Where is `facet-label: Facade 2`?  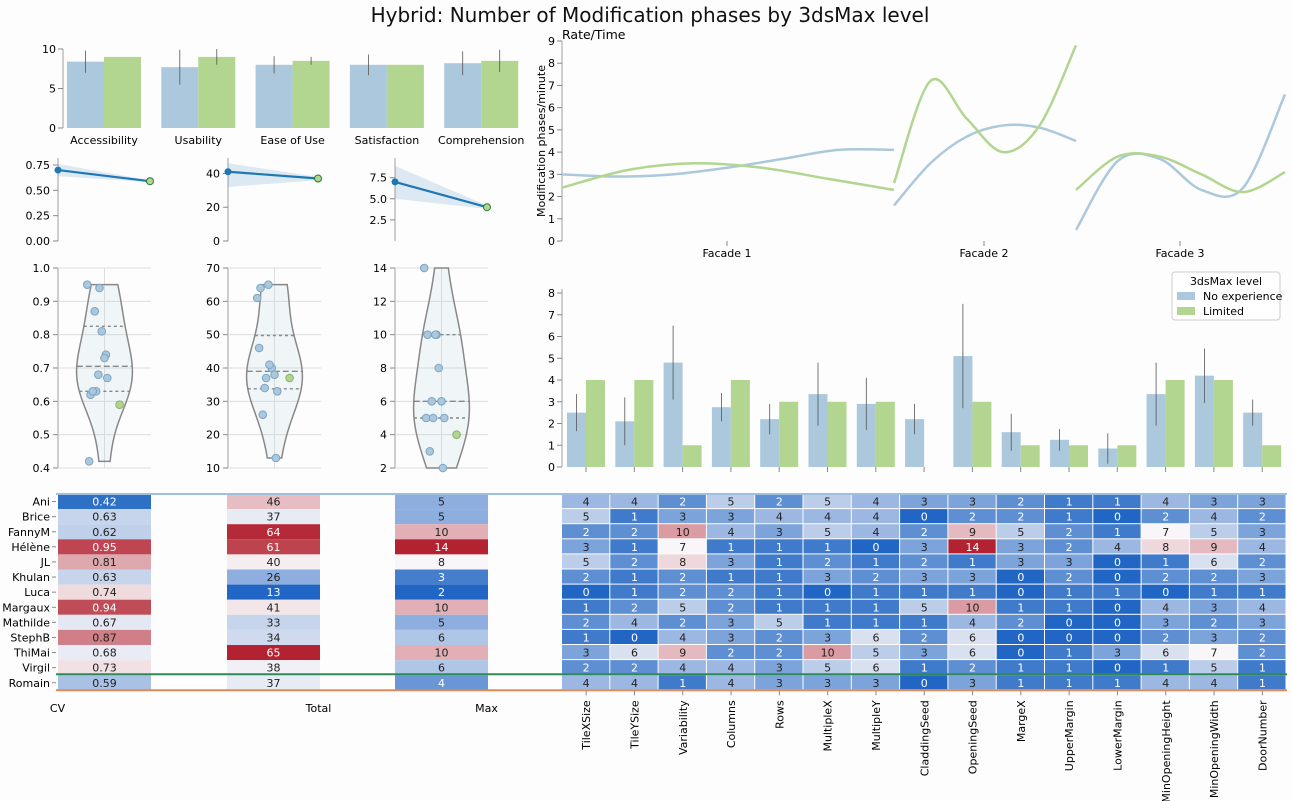
facet-label: Facade 2 is located at coordinates (983, 253).